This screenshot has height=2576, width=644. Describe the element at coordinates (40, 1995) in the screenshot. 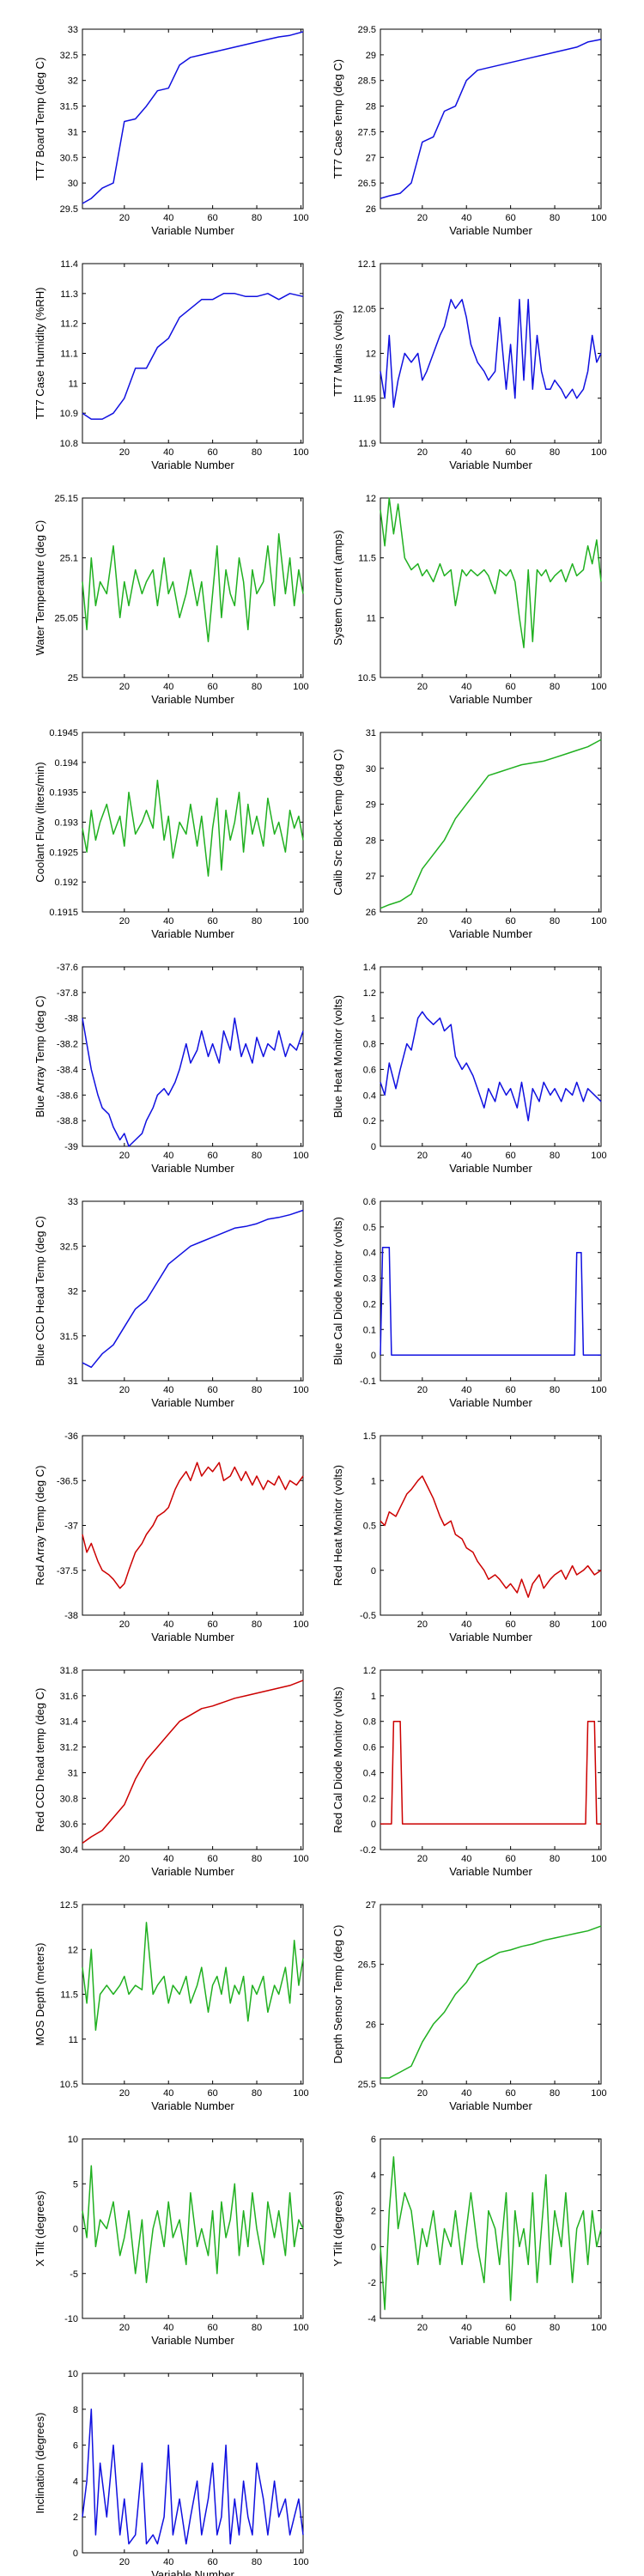

I see `y-axis-label: MOS Depth (meters)` at that location.